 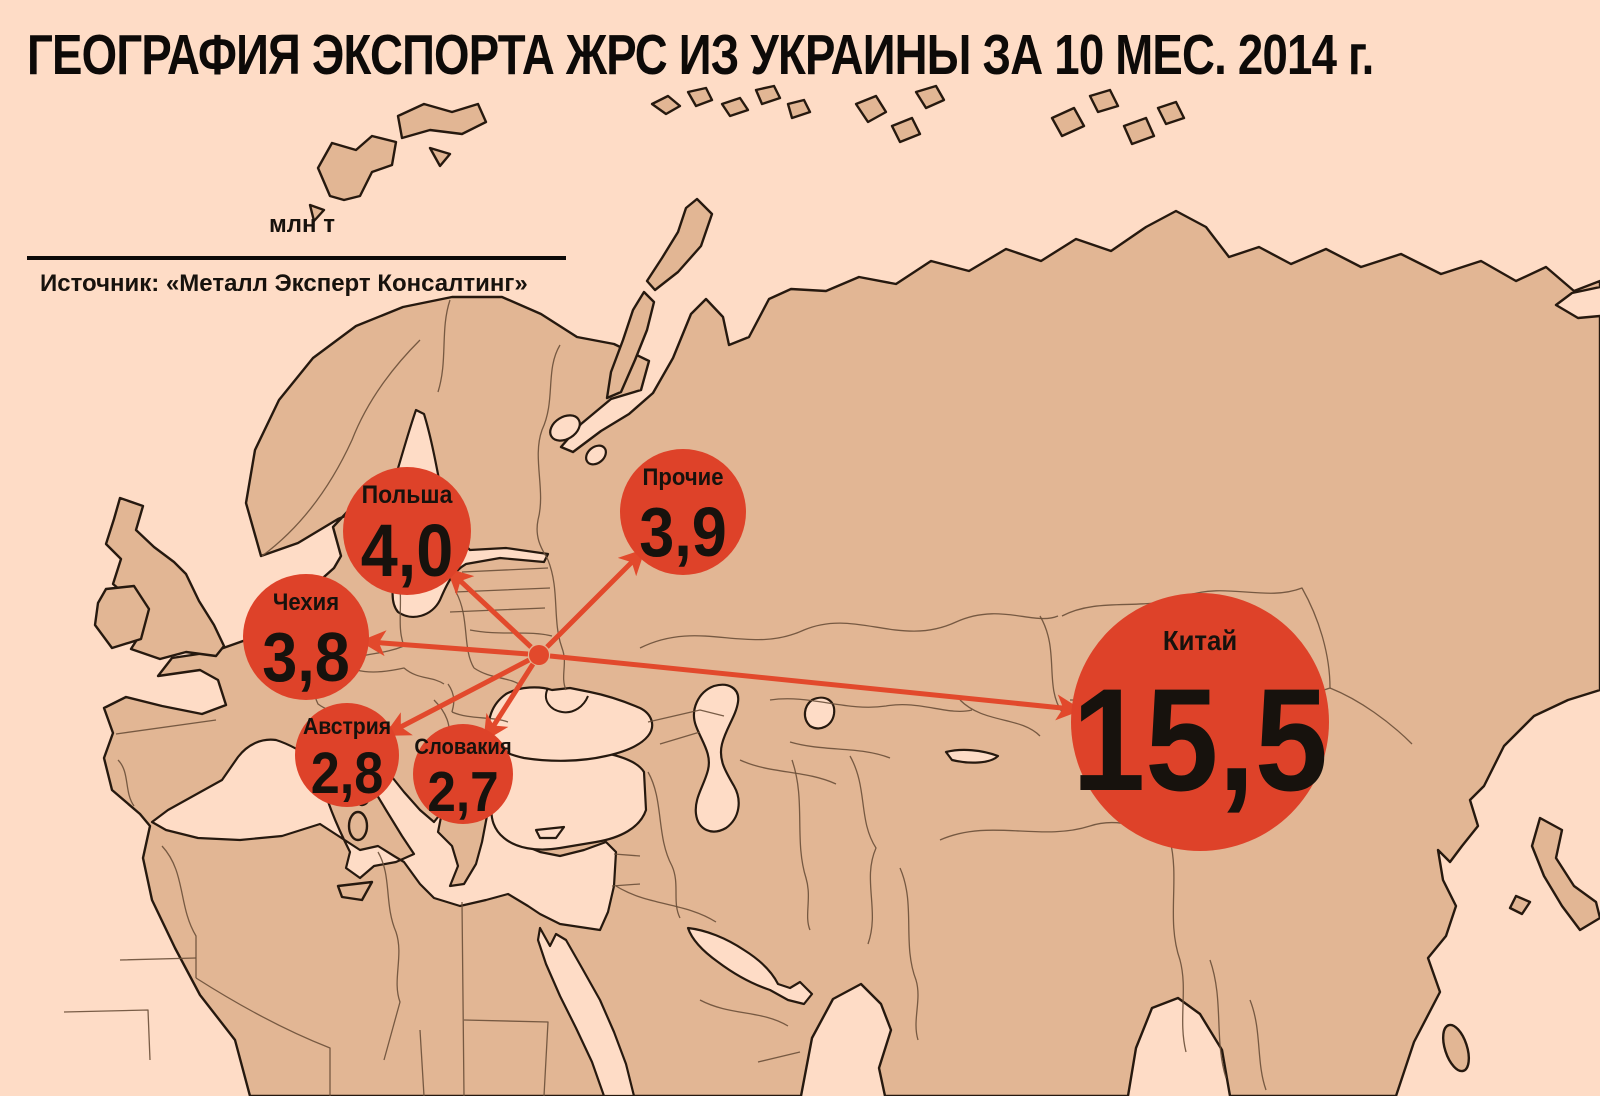 I want to click on bubble-others-value: 3,9, so click(x=683, y=533).